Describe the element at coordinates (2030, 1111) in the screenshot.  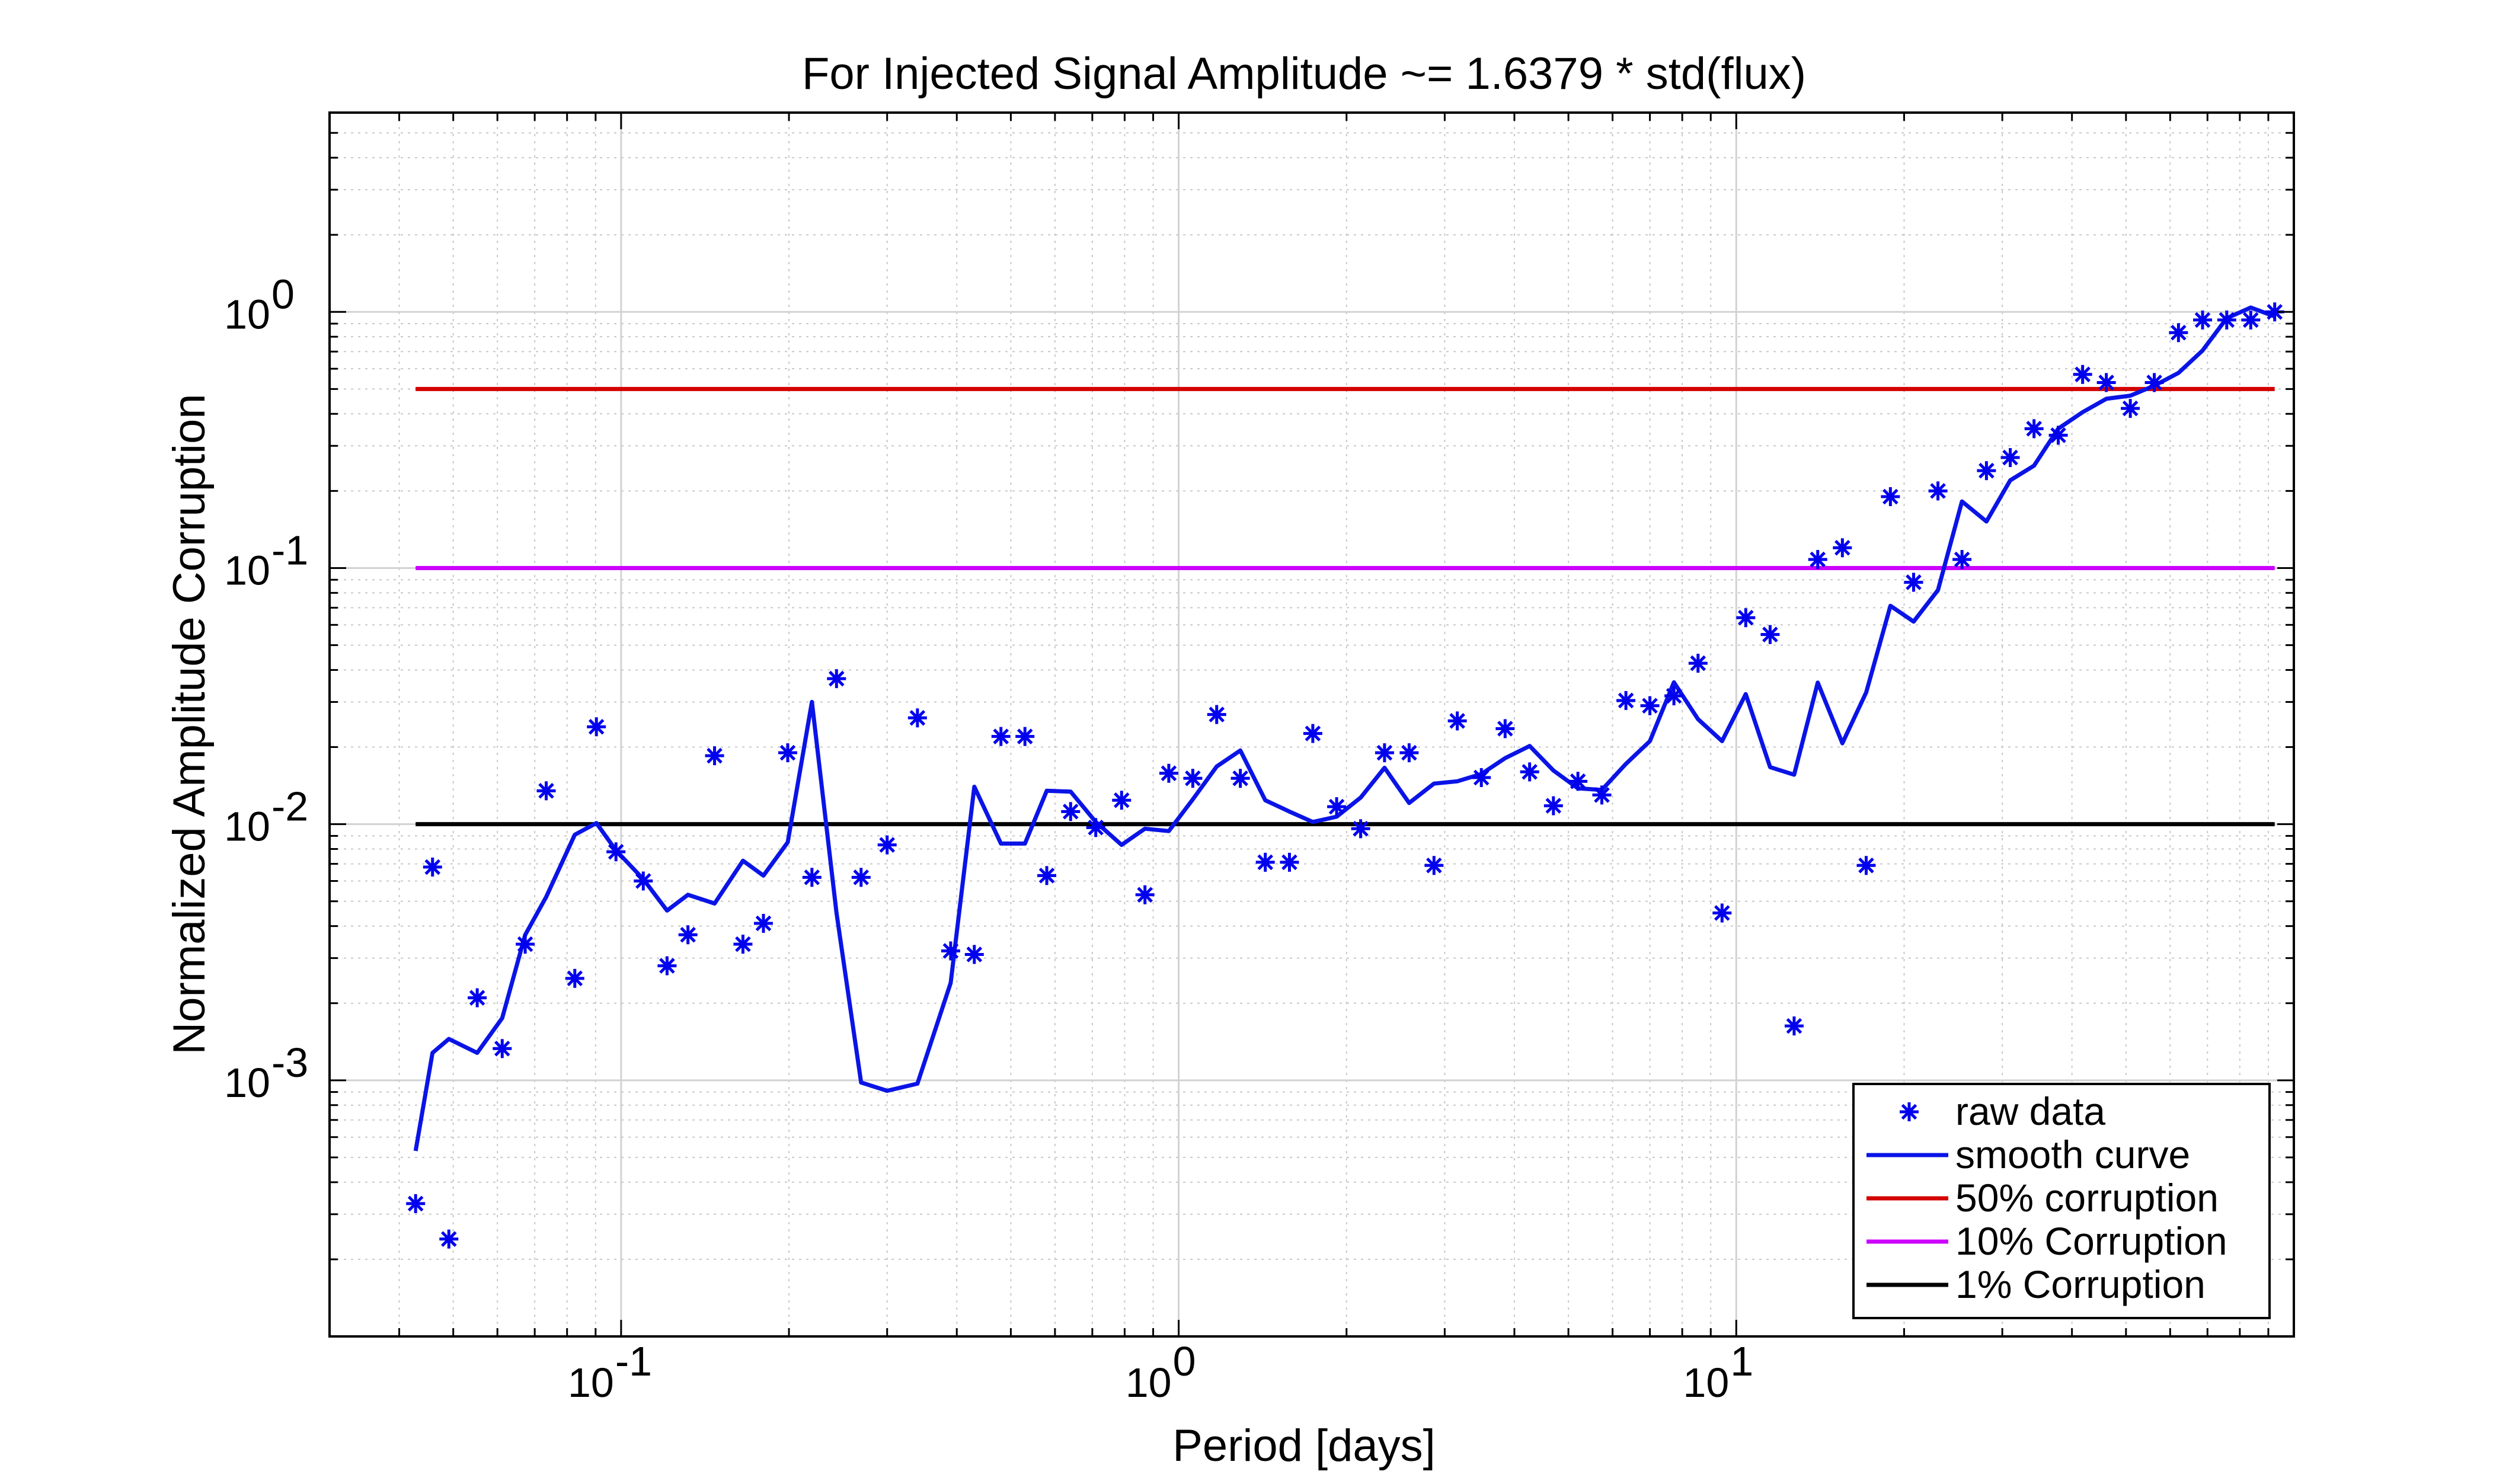
I see `legend-label: raw data` at that location.